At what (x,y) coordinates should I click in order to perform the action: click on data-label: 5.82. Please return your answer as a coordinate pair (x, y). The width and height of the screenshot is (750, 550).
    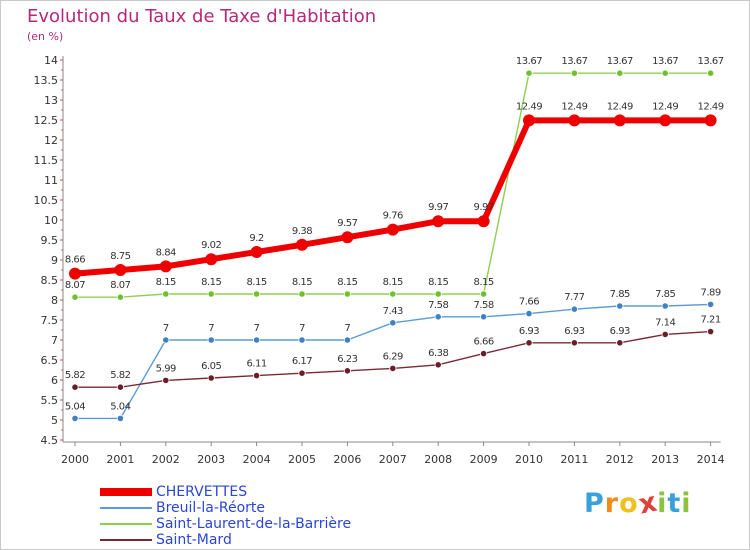
    Looking at the image, I should click on (75, 375).